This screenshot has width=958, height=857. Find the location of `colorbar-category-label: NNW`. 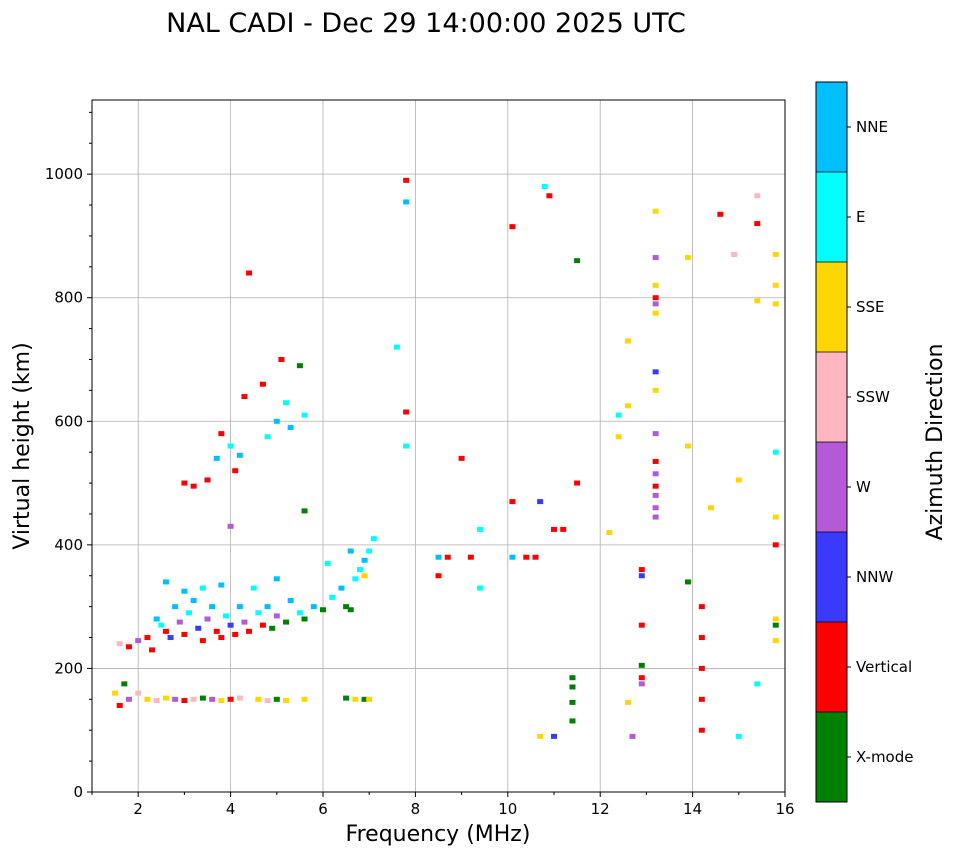

colorbar-category-label: NNW is located at coordinates (874, 577).